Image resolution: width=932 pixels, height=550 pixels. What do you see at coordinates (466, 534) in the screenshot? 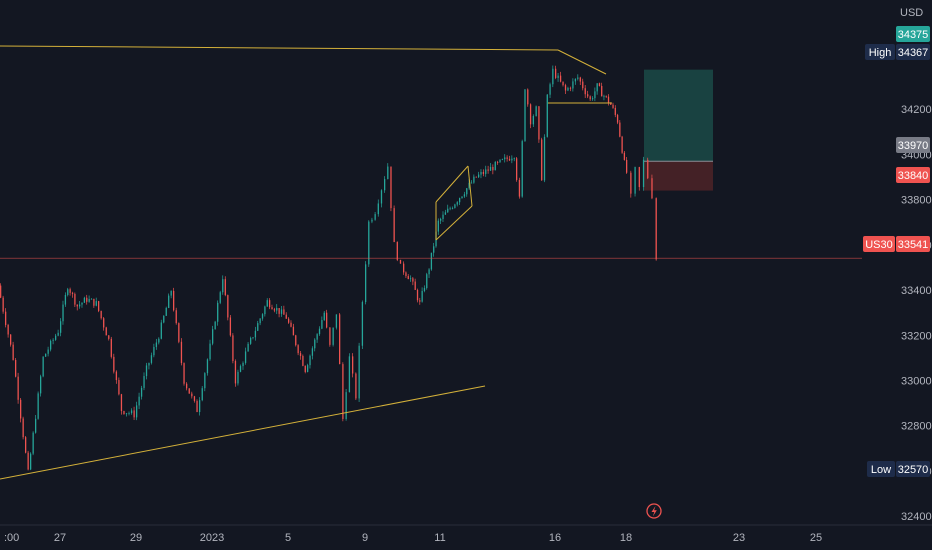
I see `time-axis: :00 27 29 2023 5 9 11 16 18 23 25` at bounding box center [466, 534].